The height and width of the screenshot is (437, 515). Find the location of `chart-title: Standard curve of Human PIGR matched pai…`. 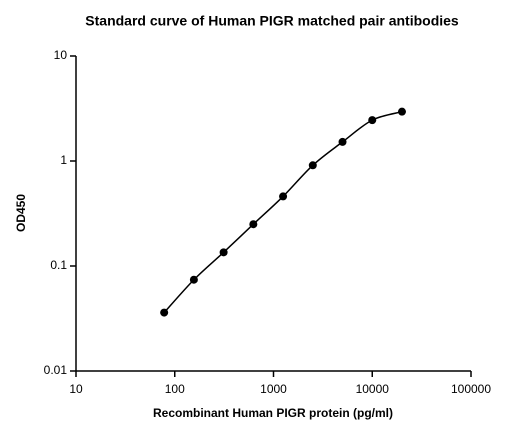

chart-title: Standard curve of Human PIGR matched pai… is located at coordinates (272, 21).